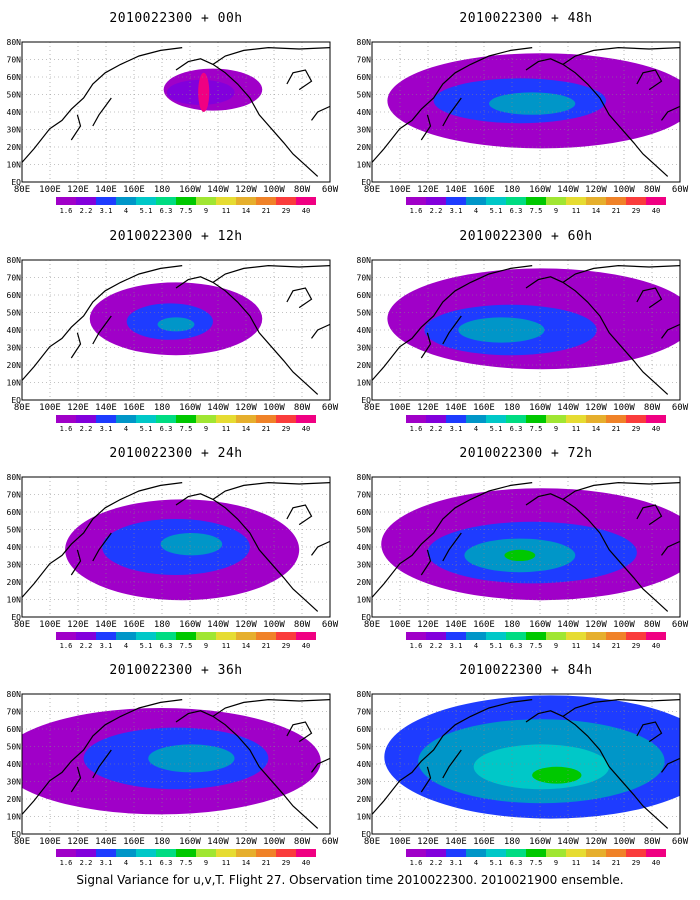 The height and width of the screenshot is (900, 700). I want to click on lon-tick-label: 140E, so click(106, 625).